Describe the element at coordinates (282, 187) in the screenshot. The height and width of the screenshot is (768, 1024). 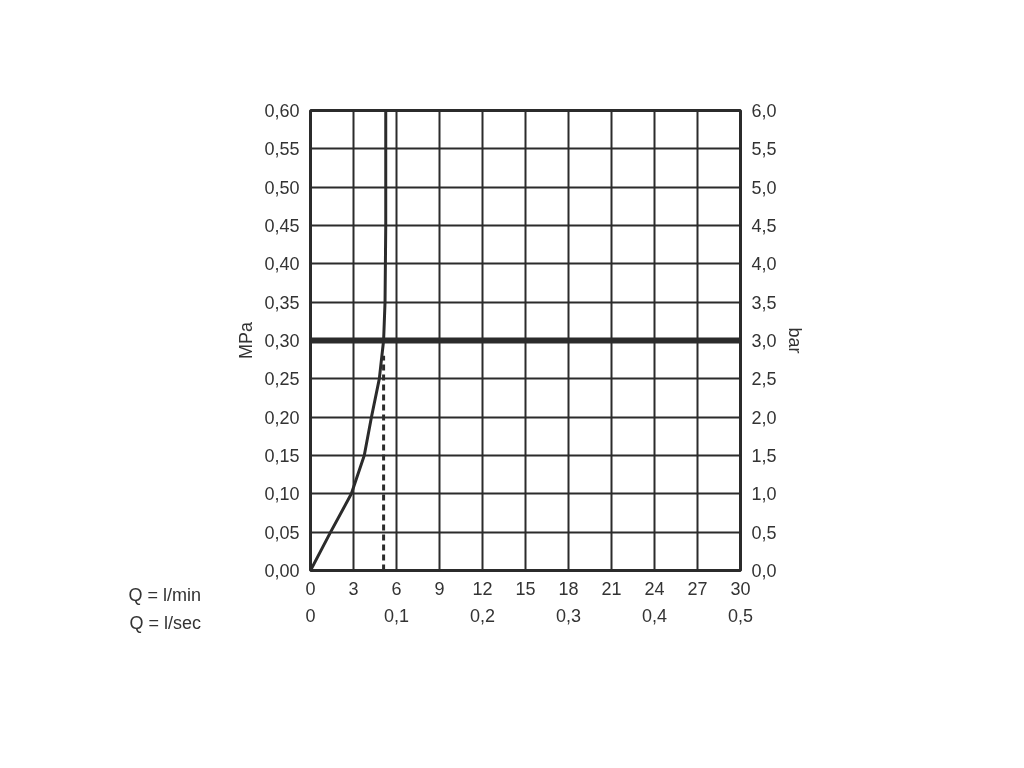
I see `y-tick-label: 0,50` at that location.